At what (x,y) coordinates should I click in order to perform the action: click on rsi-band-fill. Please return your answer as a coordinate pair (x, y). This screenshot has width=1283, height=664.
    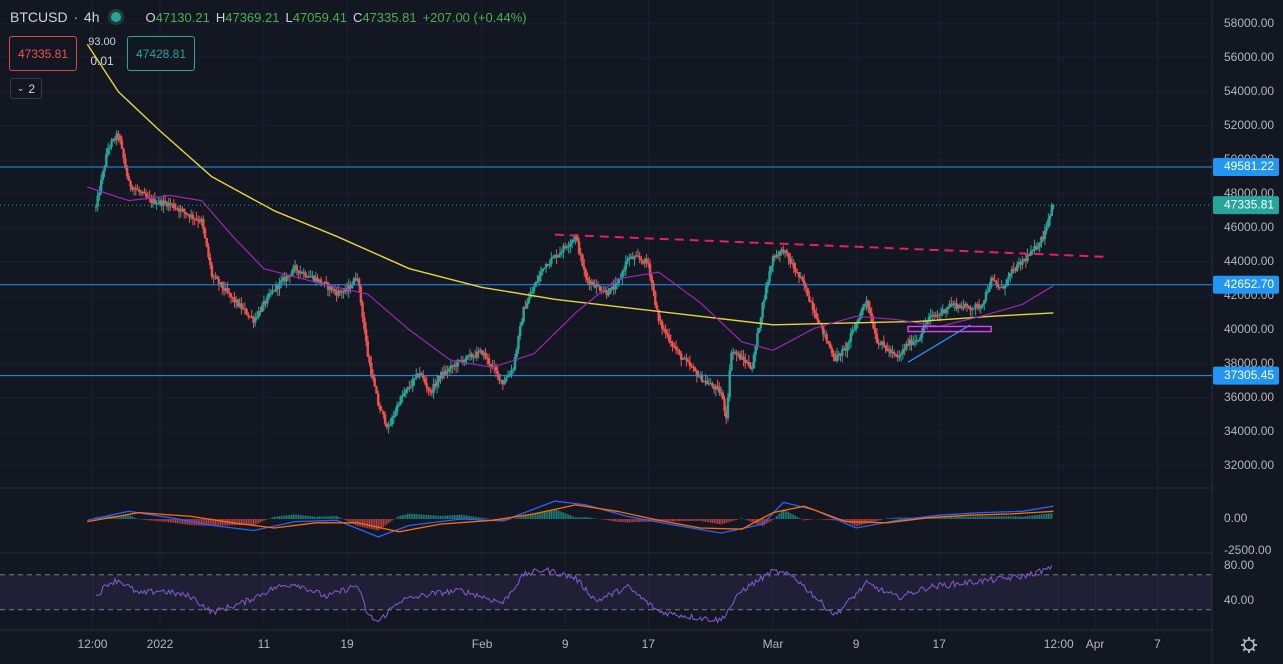
    Looking at the image, I should click on (606, 592).